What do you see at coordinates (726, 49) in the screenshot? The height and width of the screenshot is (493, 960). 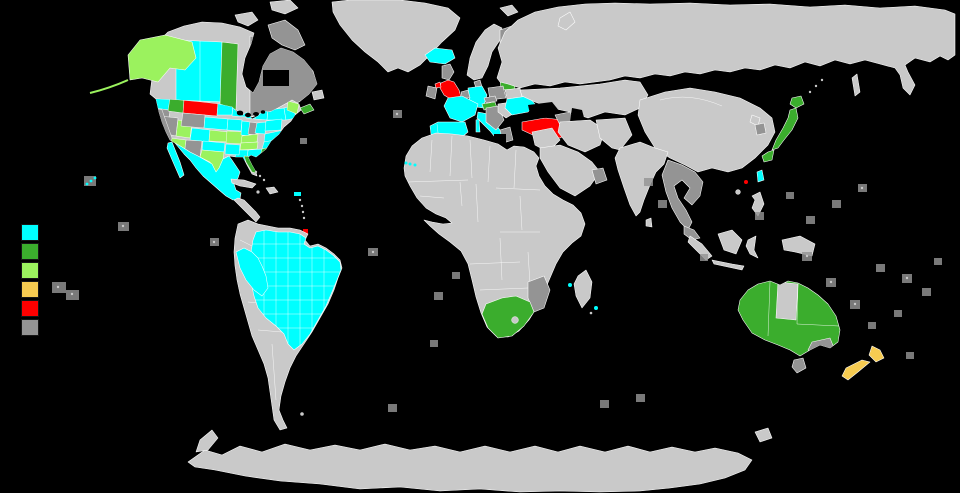 I see `region-russia` at bounding box center [726, 49].